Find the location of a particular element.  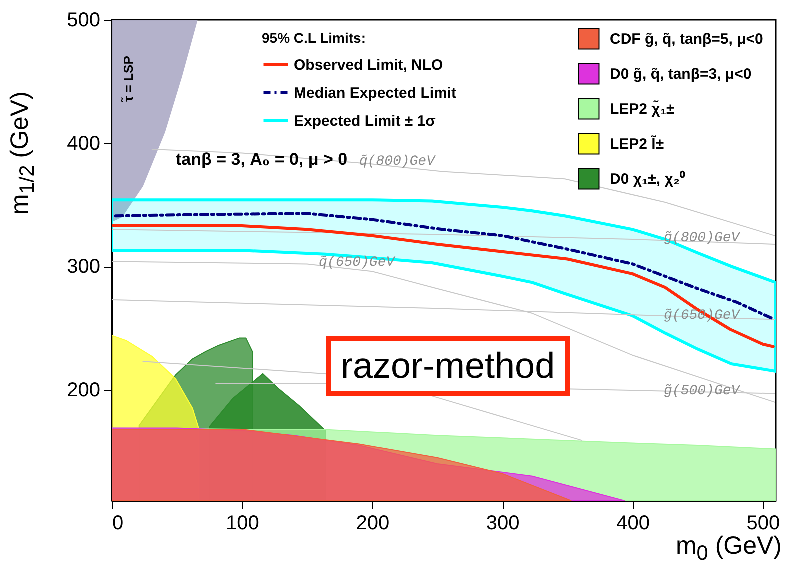

annotation: g̃(800)GeV is located at coordinates (703, 238).